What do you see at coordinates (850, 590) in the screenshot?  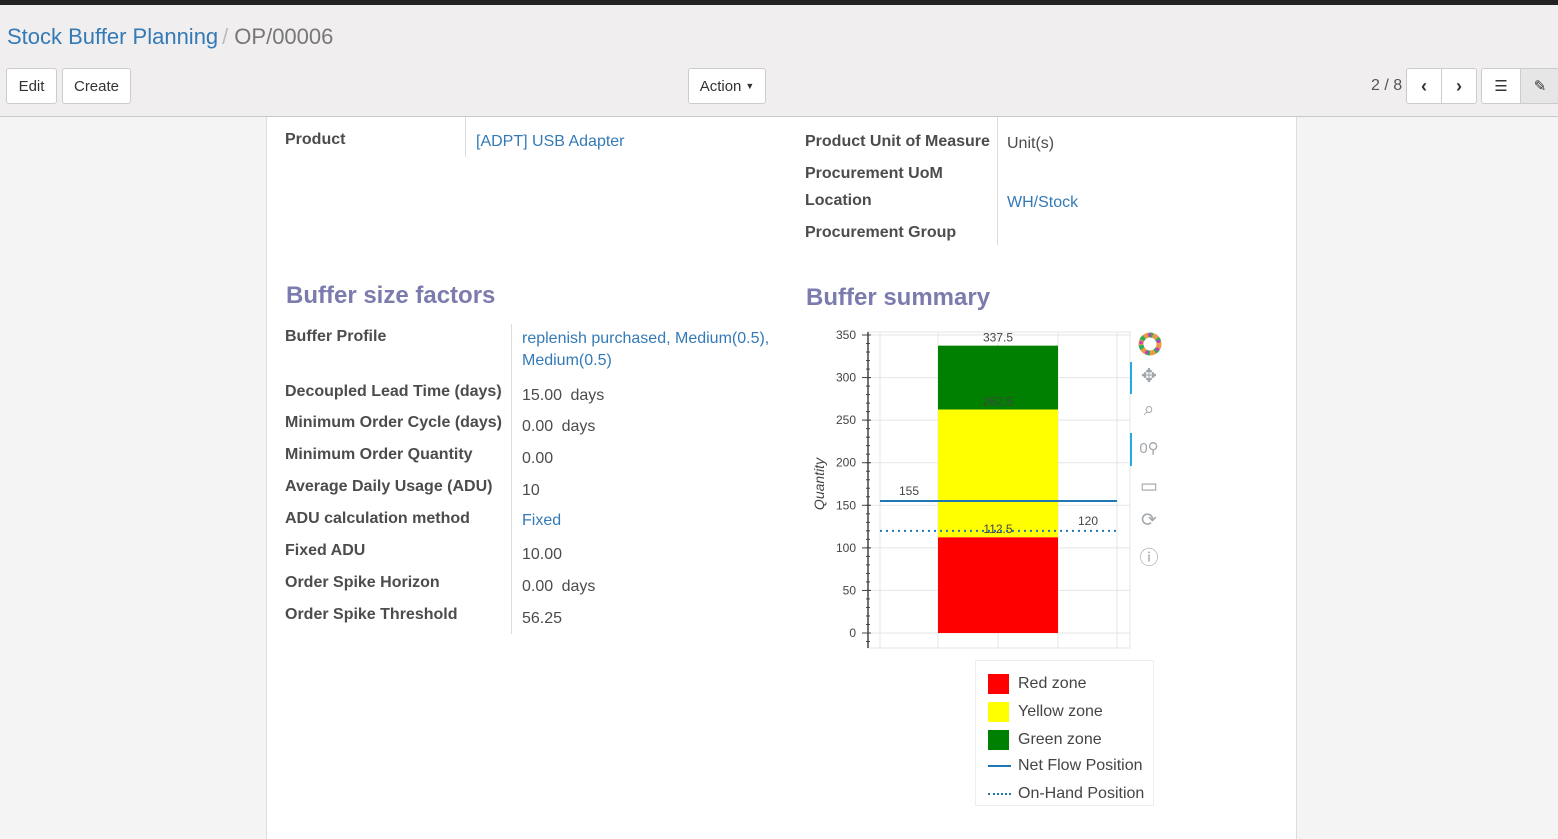 I see `y-tick-label: 50` at bounding box center [850, 590].